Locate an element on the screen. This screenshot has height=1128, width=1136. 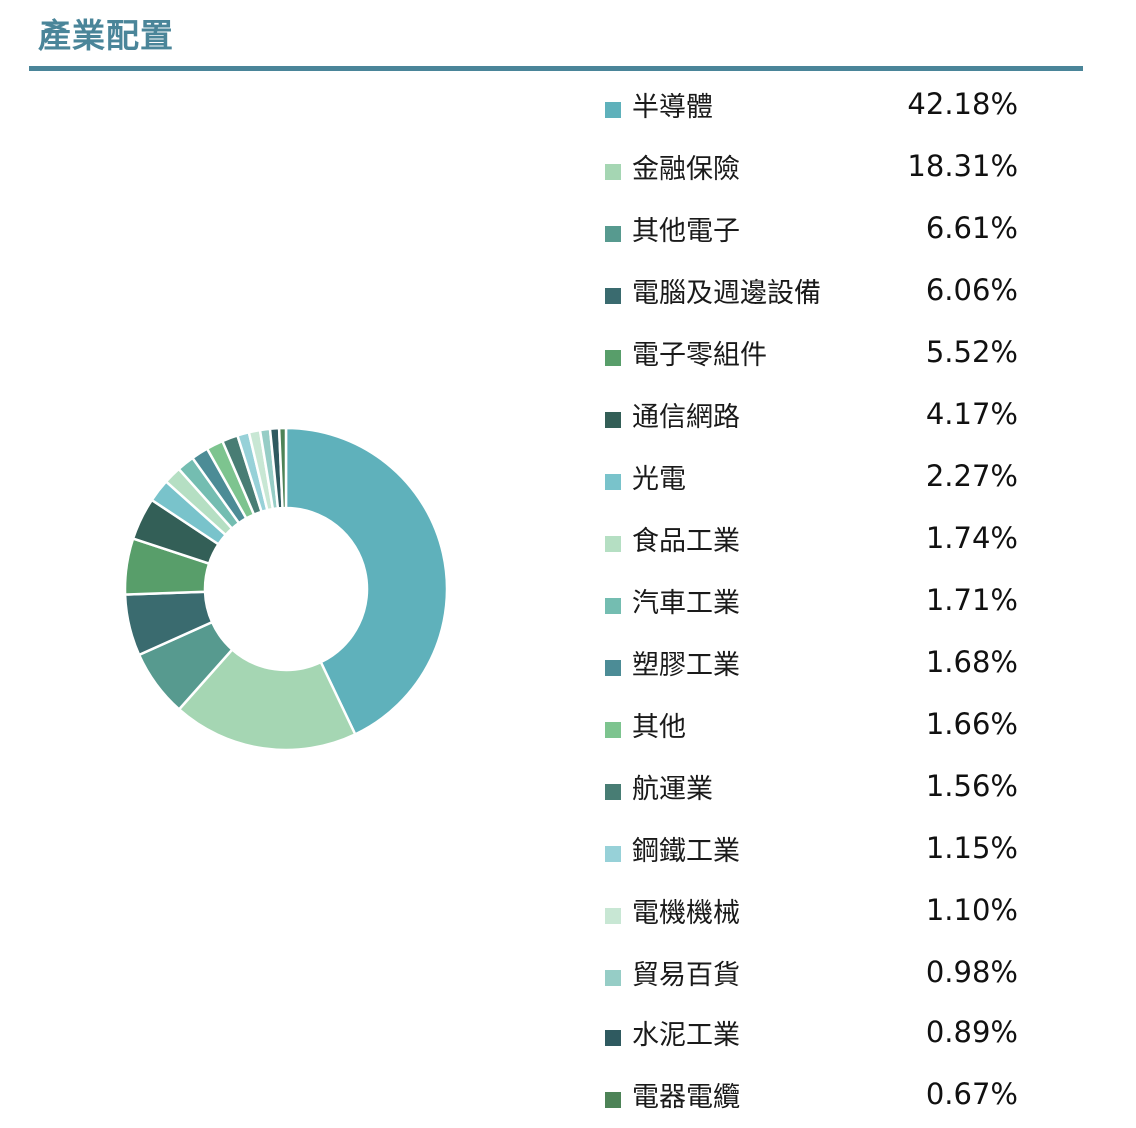
legend-value: 1.10% is located at coordinates (971, 910).